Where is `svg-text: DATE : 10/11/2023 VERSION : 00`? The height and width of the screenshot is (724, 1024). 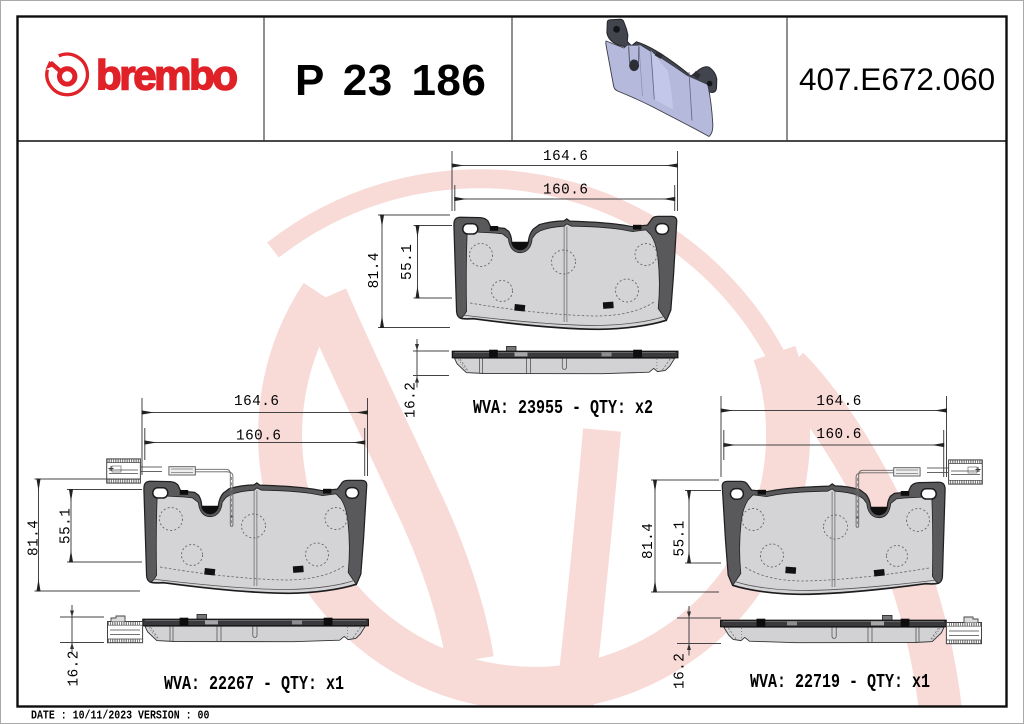
svg-text: DATE : 10/11/2023 VERSION : 00 is located at coordinates (120, 716).